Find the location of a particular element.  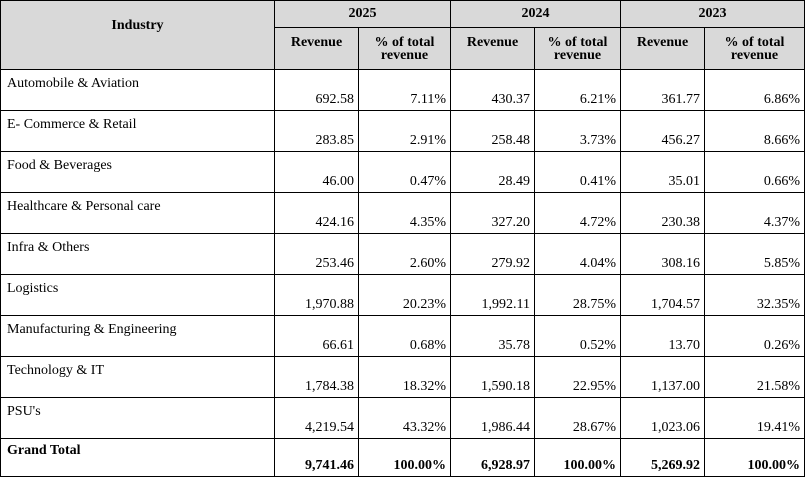

revenue-2024-cell: 1,986.44 is located at coordinates (492, 418).